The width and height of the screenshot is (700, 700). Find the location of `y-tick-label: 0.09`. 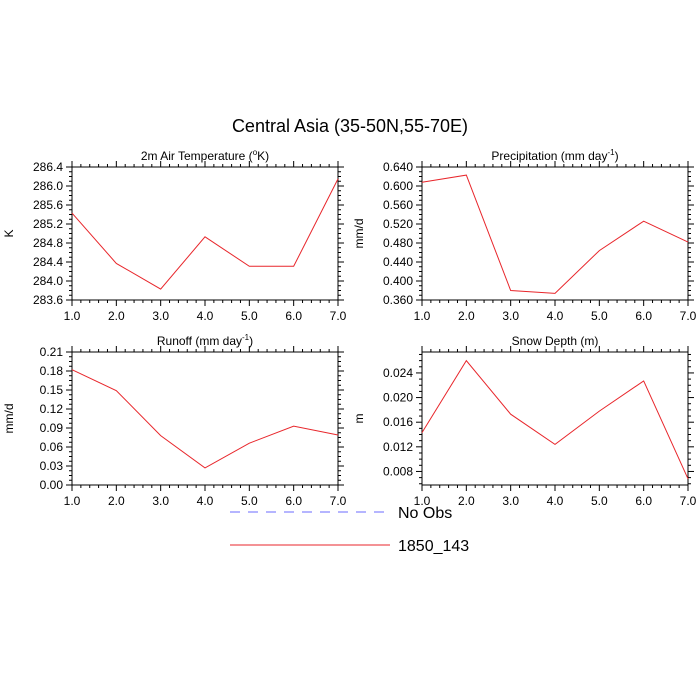

y-tick-label: 0.09 is located at coordinates (52, 428).